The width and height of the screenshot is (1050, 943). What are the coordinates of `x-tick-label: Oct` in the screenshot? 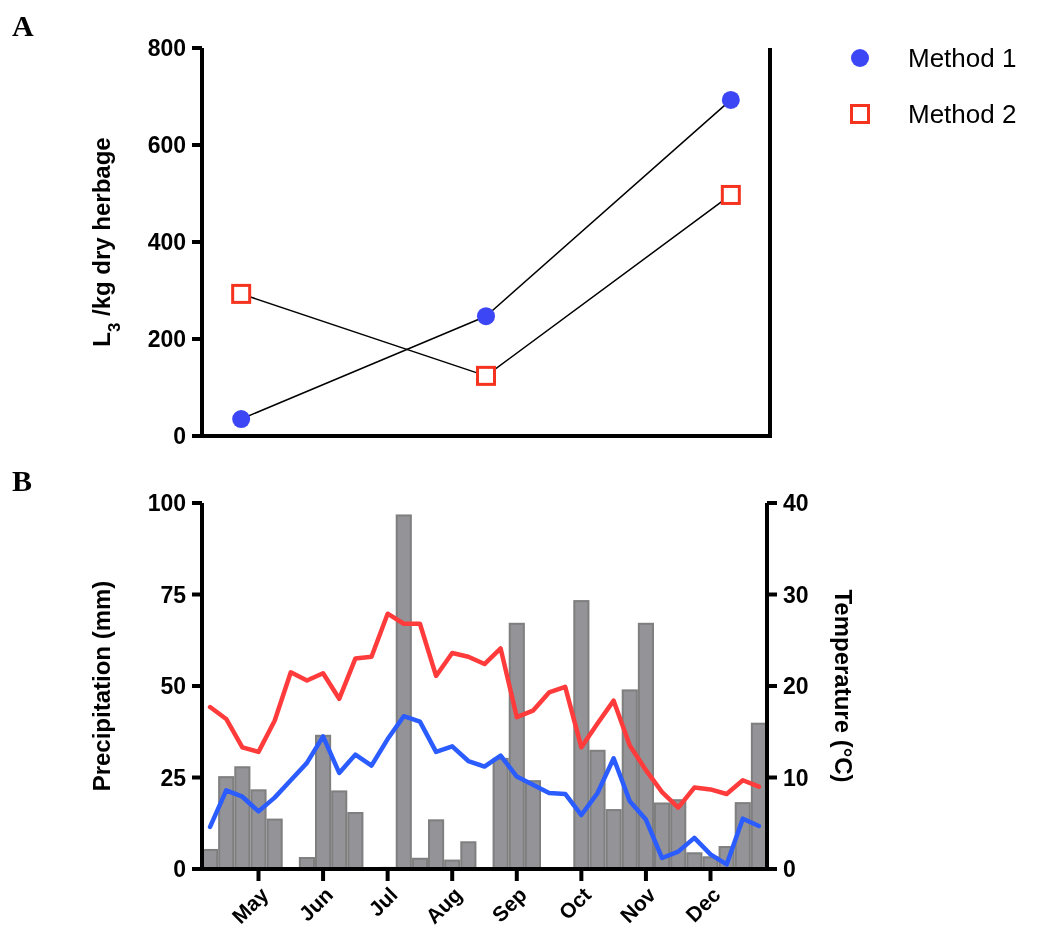 It's located at (575, 903).